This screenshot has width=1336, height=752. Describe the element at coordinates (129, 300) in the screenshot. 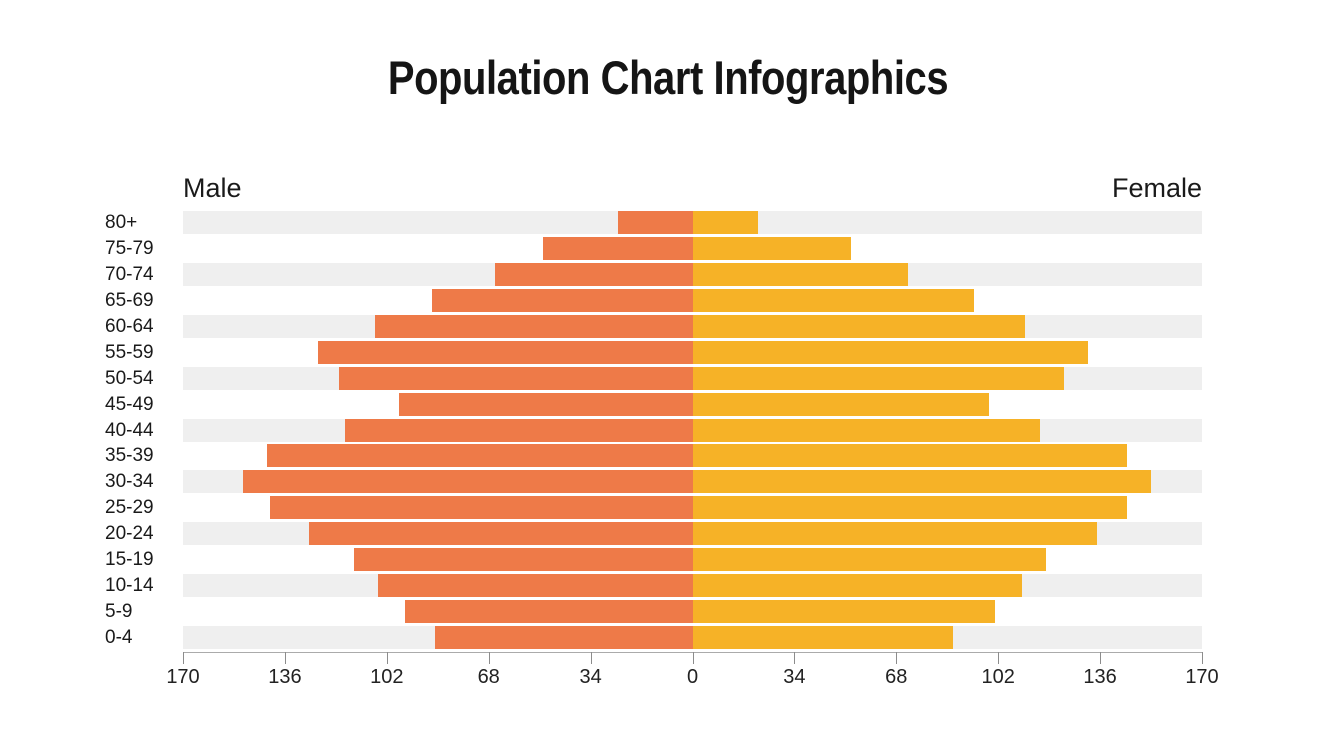

I see `age-group-label: 65-69` at that location.